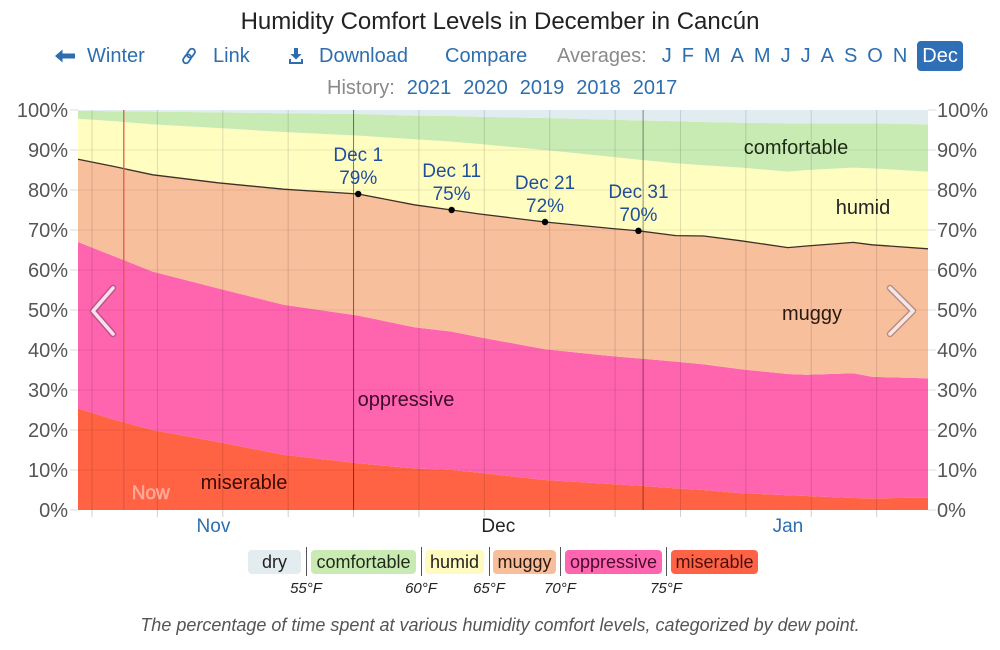  I want to click on month-link-sep: S, so click(850, 56).